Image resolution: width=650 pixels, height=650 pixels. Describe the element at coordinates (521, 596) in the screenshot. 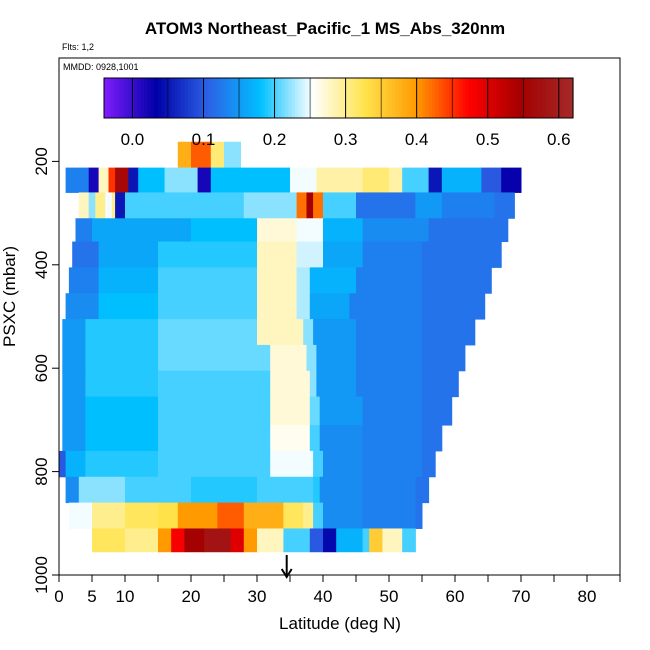

I see `x-tick-label: 70` at that location.